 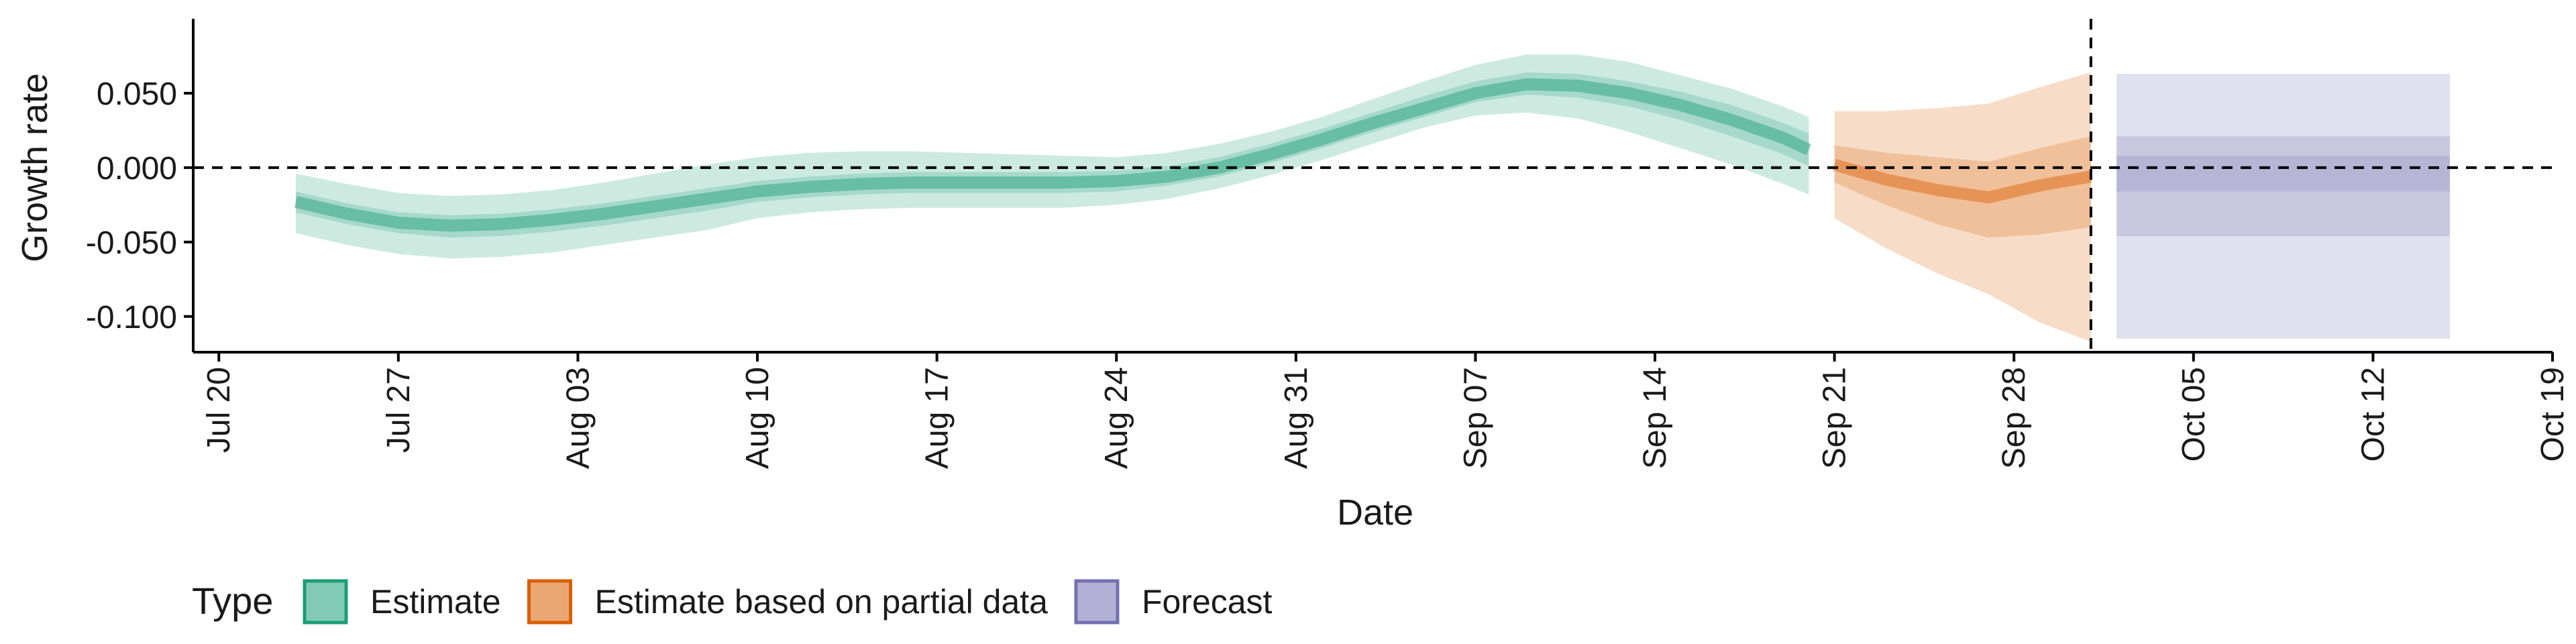 What do you see at coordinates (1296, 418) in the screenshot?
I see `x-tick-label: Aug 31` at bounding box center [1296, 418].